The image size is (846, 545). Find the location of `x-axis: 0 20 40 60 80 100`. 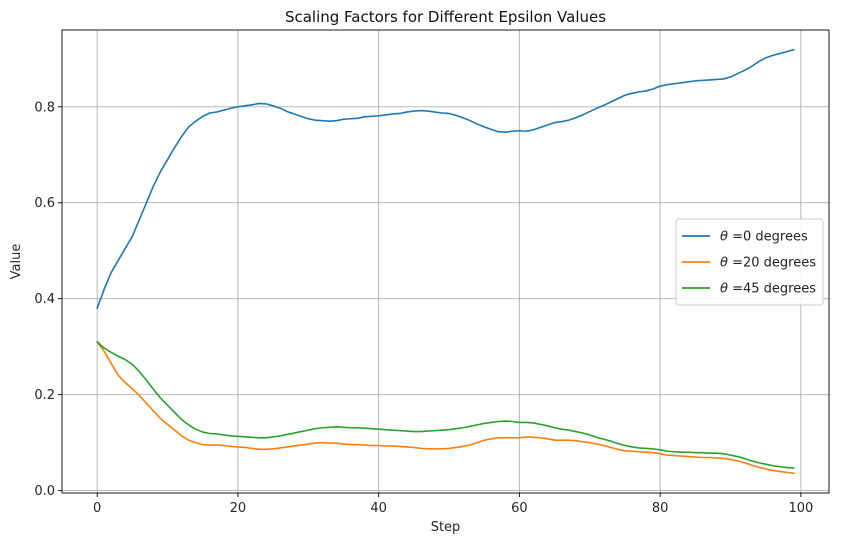

x-axis: 0 20 40 60 80 100 is located at coordinates (453, 504).